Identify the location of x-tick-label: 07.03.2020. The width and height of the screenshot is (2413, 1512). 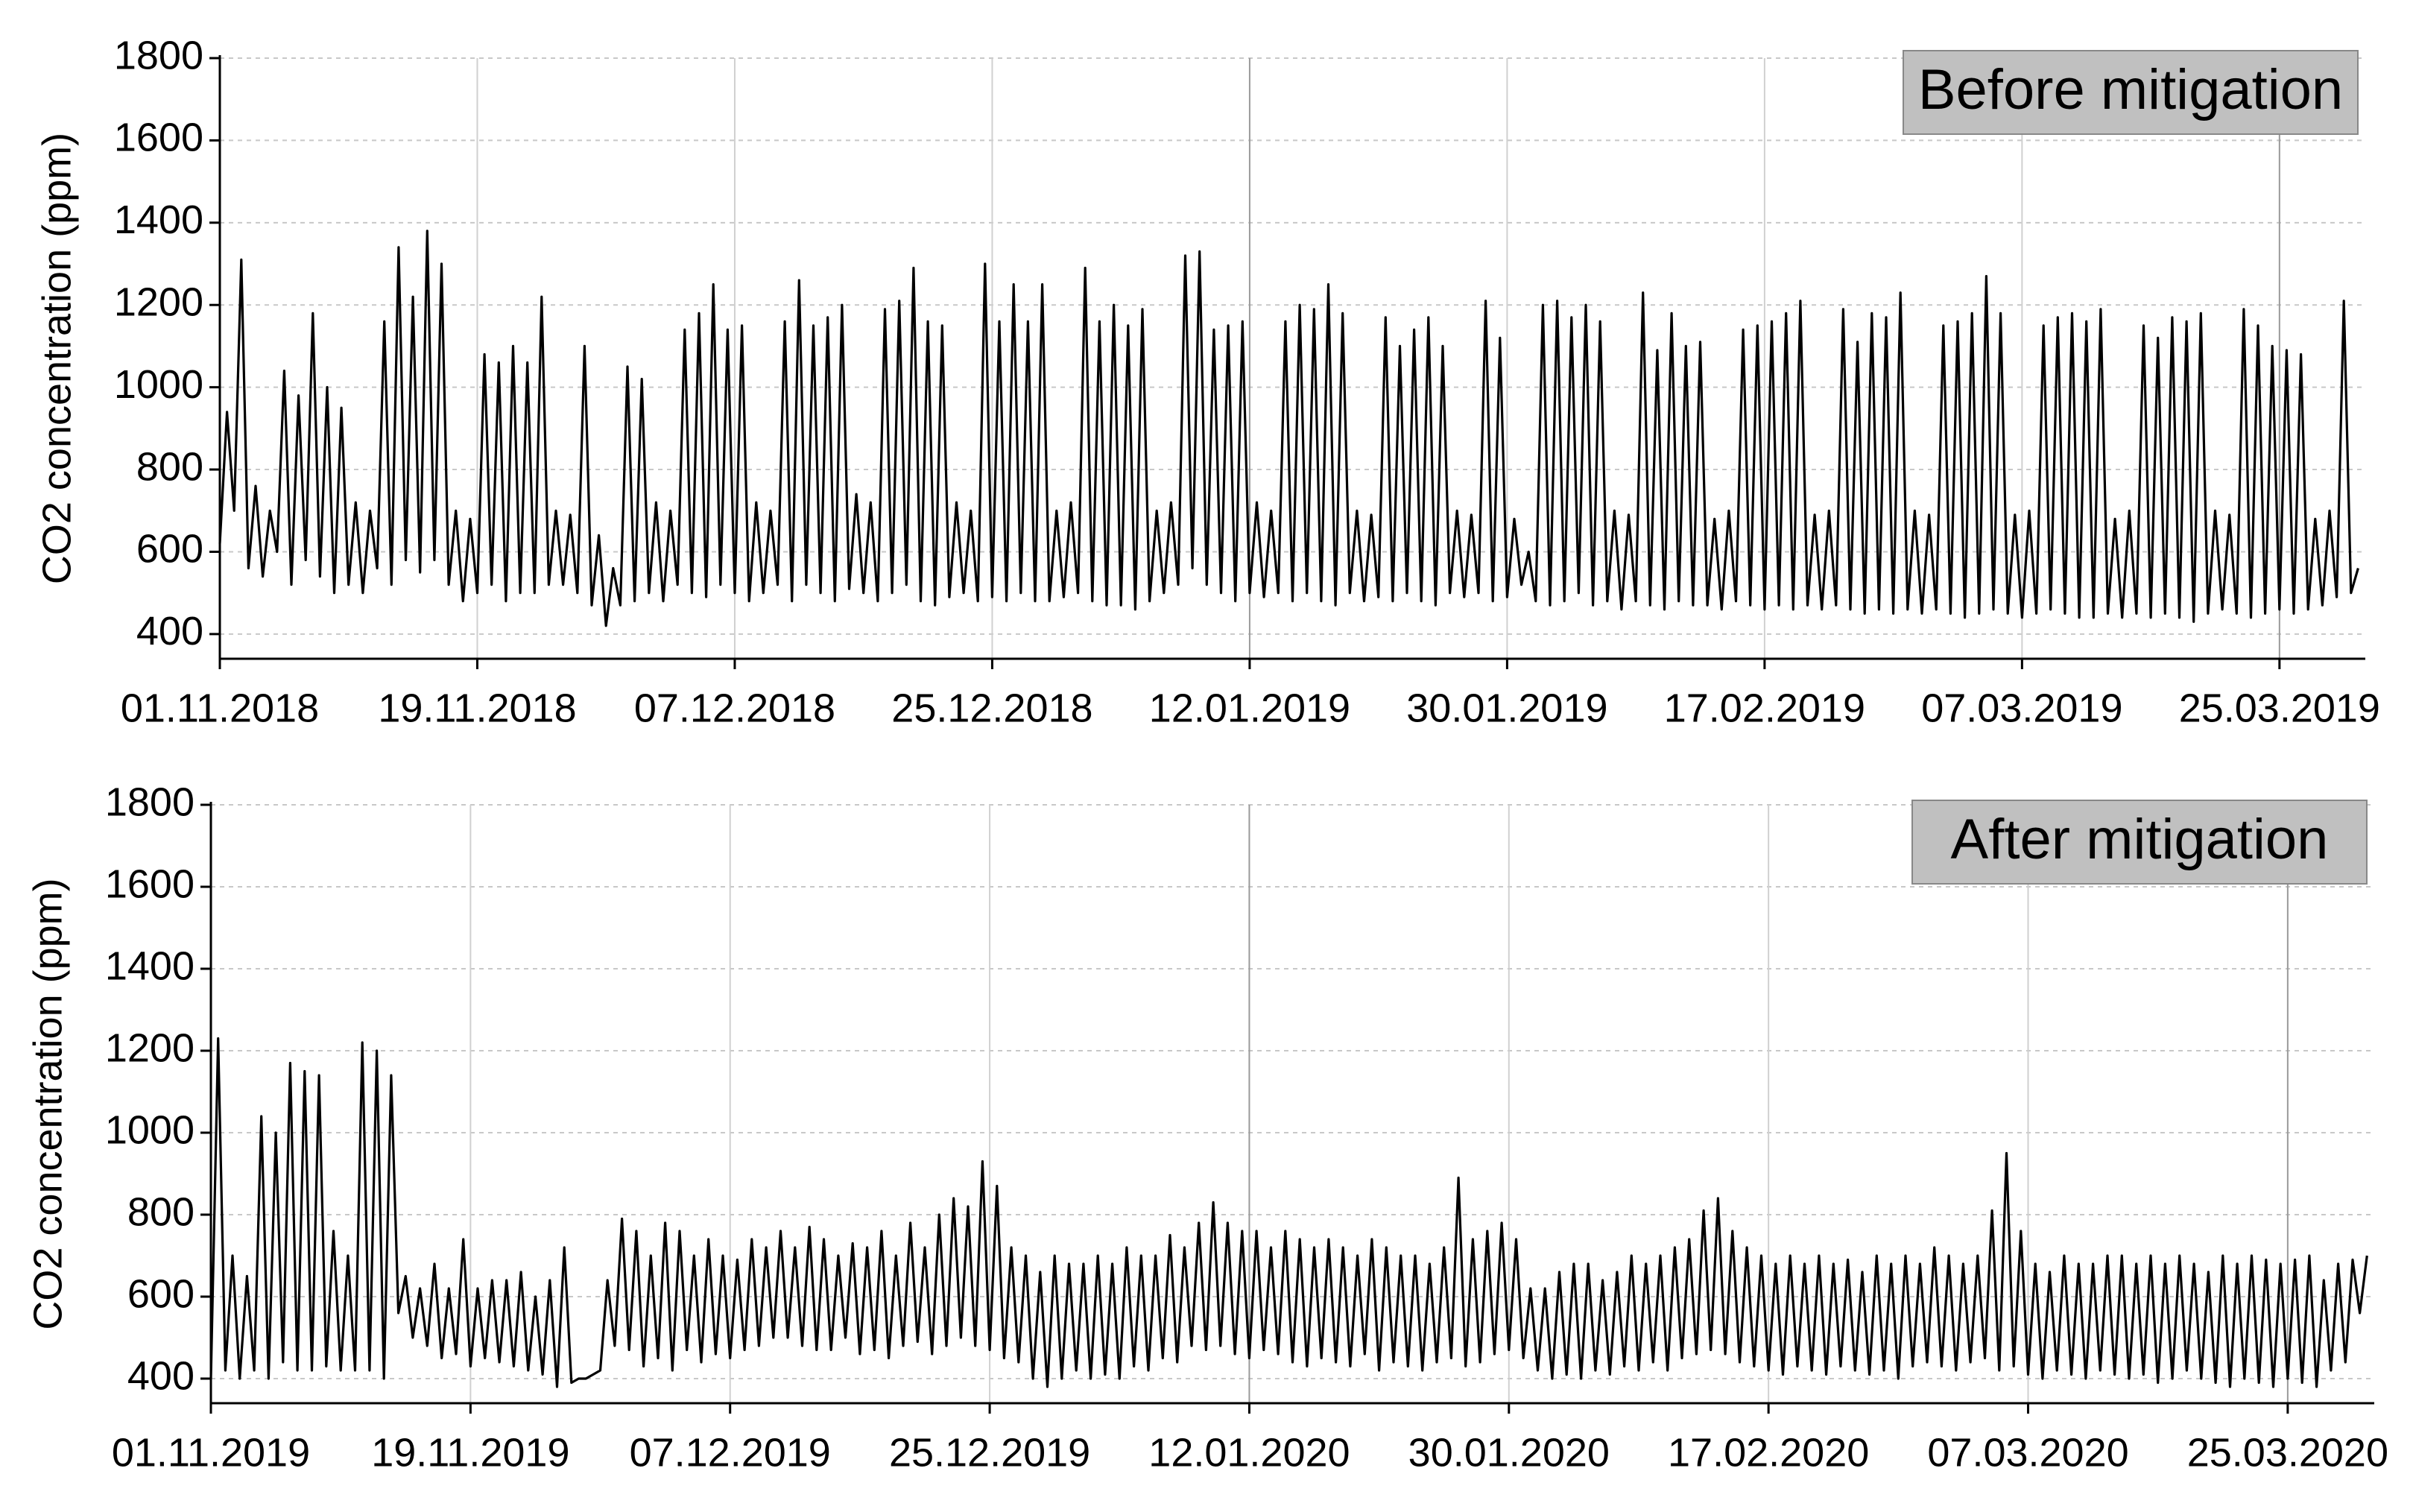
(2027, 1452).